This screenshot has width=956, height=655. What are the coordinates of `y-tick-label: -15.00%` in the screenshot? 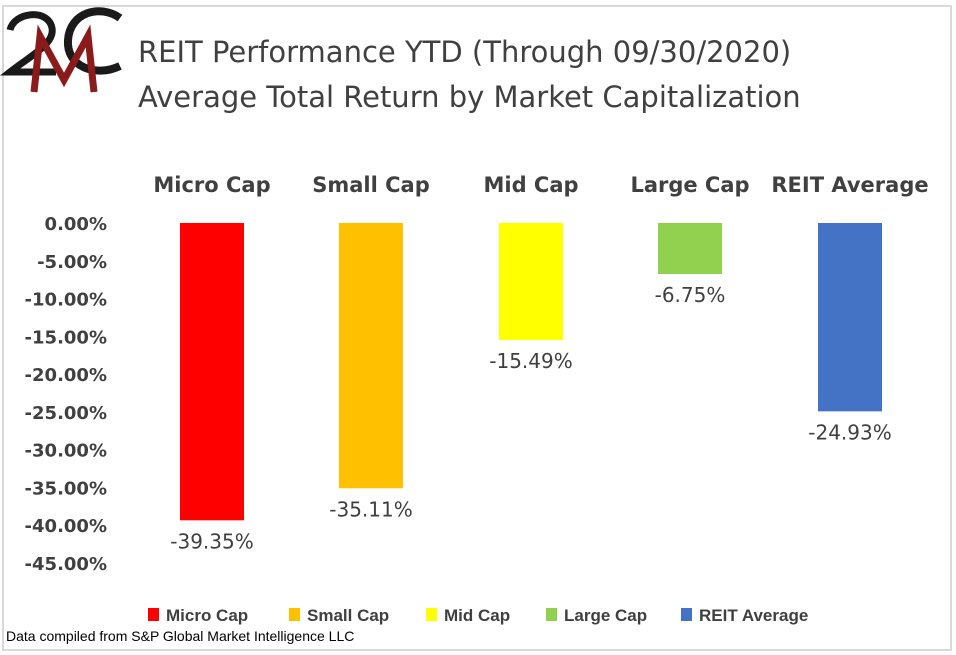 It's located at (66, 337).